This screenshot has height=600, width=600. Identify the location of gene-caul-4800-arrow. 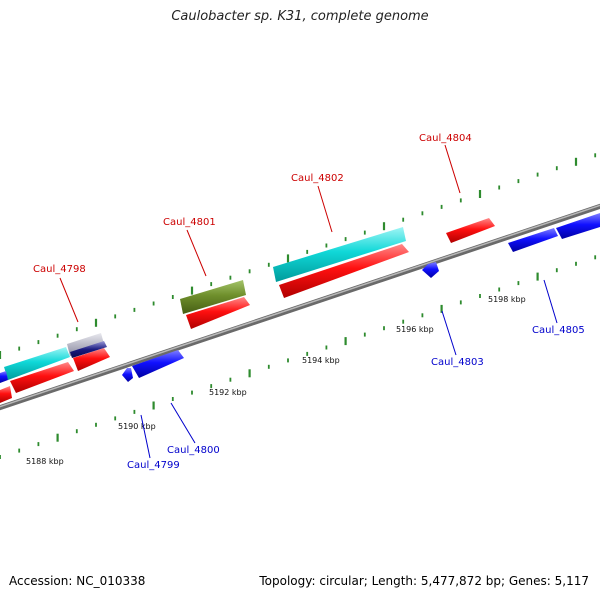
(158, 364).